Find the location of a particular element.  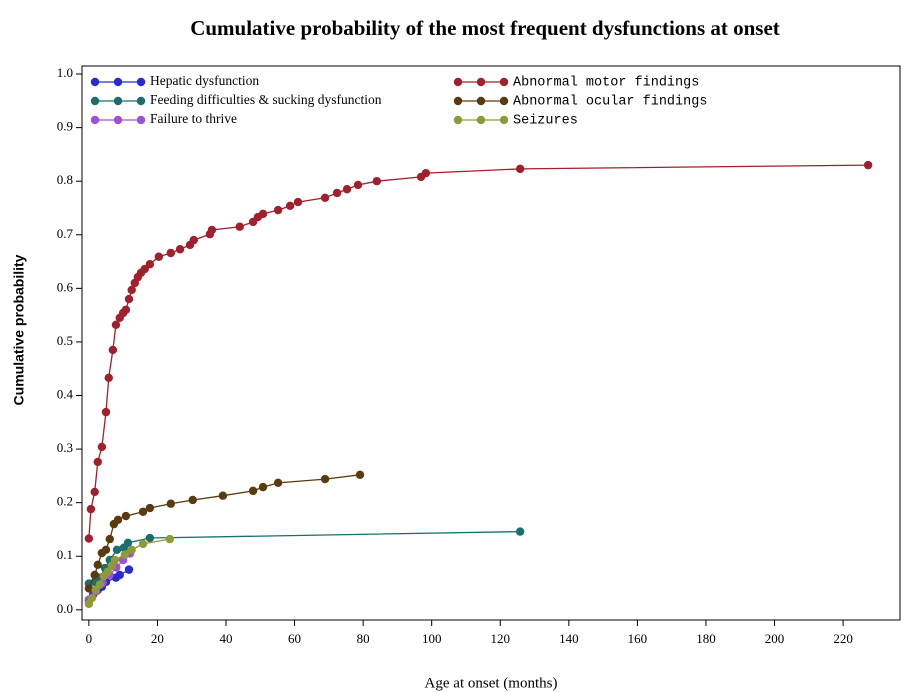

x-tick-label: 0 is located at coordinates (89, 638).